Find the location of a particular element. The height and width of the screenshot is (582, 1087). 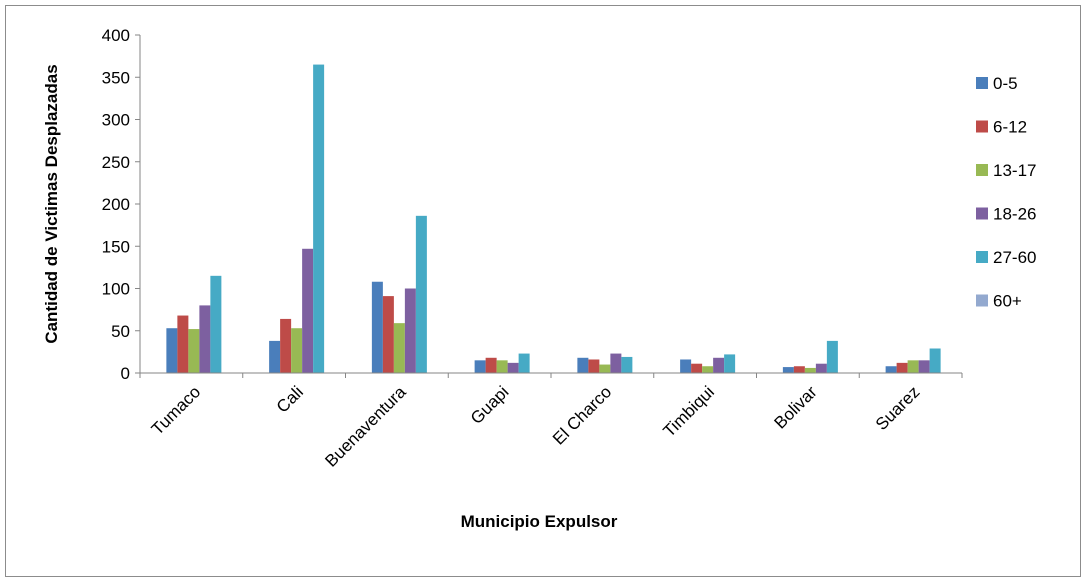

x-tick-label: Suarez is located at coordinates (898, 408).